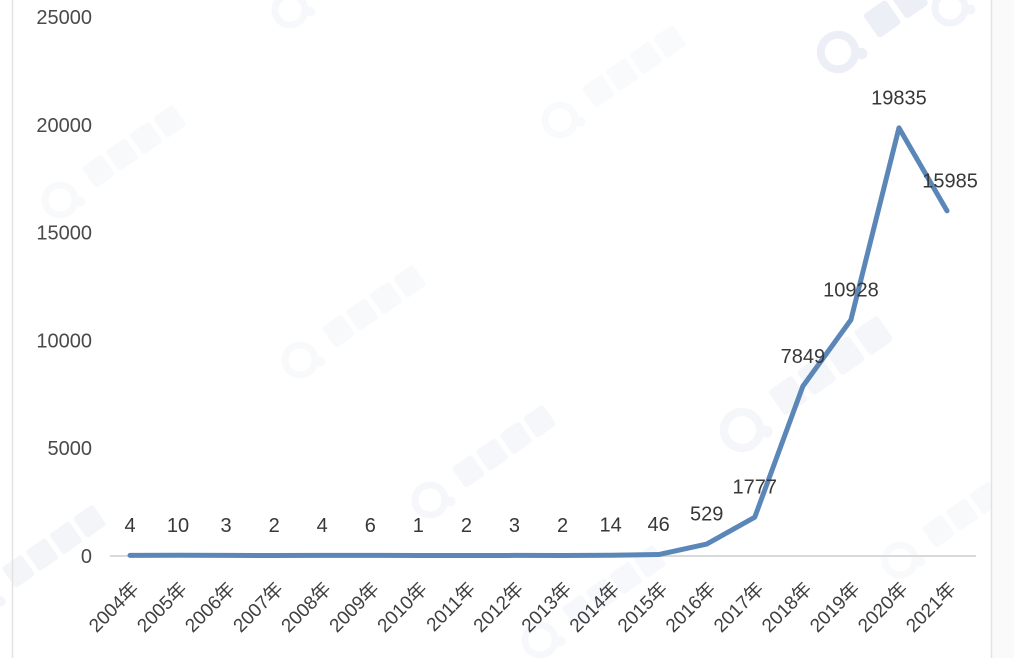 The width and height of the screenshot is (1014, 658). What do you see at coordinates (370, 526) in the screenshot?
I see `data-point-label: 6` at bounding box center [370, 526].